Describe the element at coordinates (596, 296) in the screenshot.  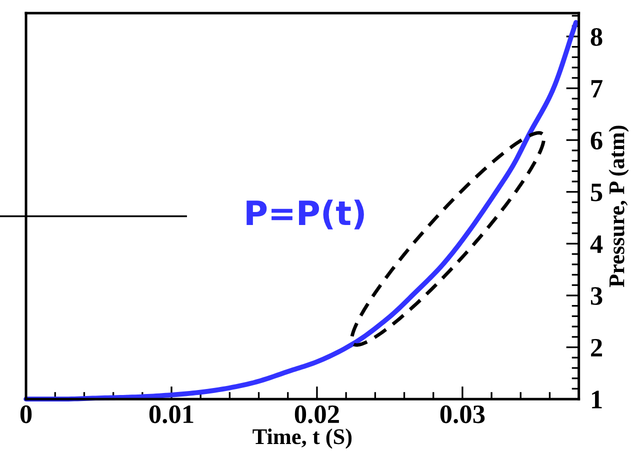
I see `y-tick-label: 3` at that location.